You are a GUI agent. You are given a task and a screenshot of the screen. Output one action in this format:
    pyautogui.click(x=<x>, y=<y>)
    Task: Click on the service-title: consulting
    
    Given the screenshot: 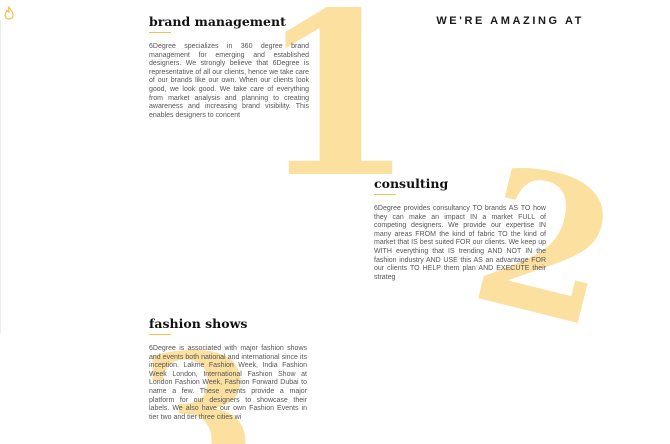 What is the action you would take?
    pyautogui.click(x=411, y=183)
    